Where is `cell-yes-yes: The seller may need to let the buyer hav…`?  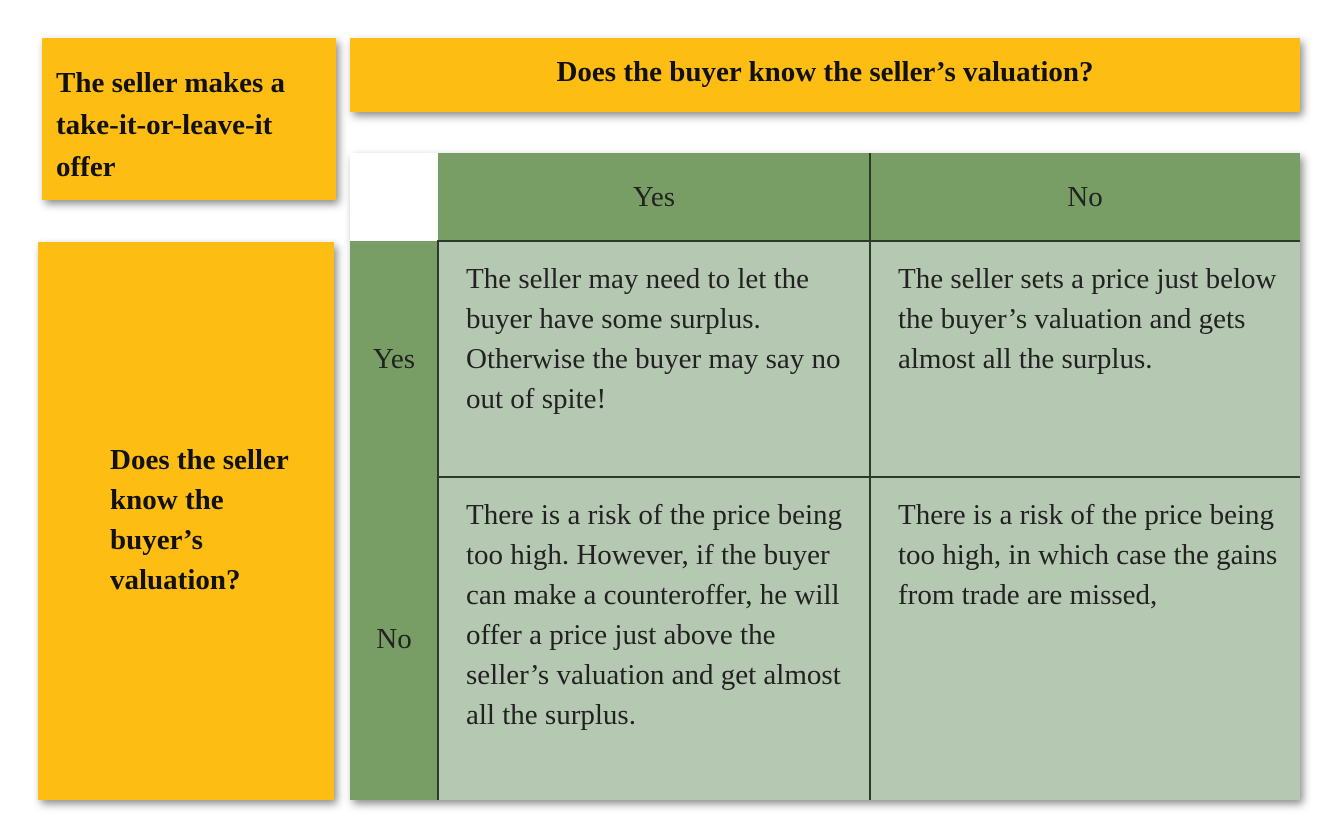 cell-yes-yes: The seller may need to let the buyer hav… is located at coordinates (654, 359).